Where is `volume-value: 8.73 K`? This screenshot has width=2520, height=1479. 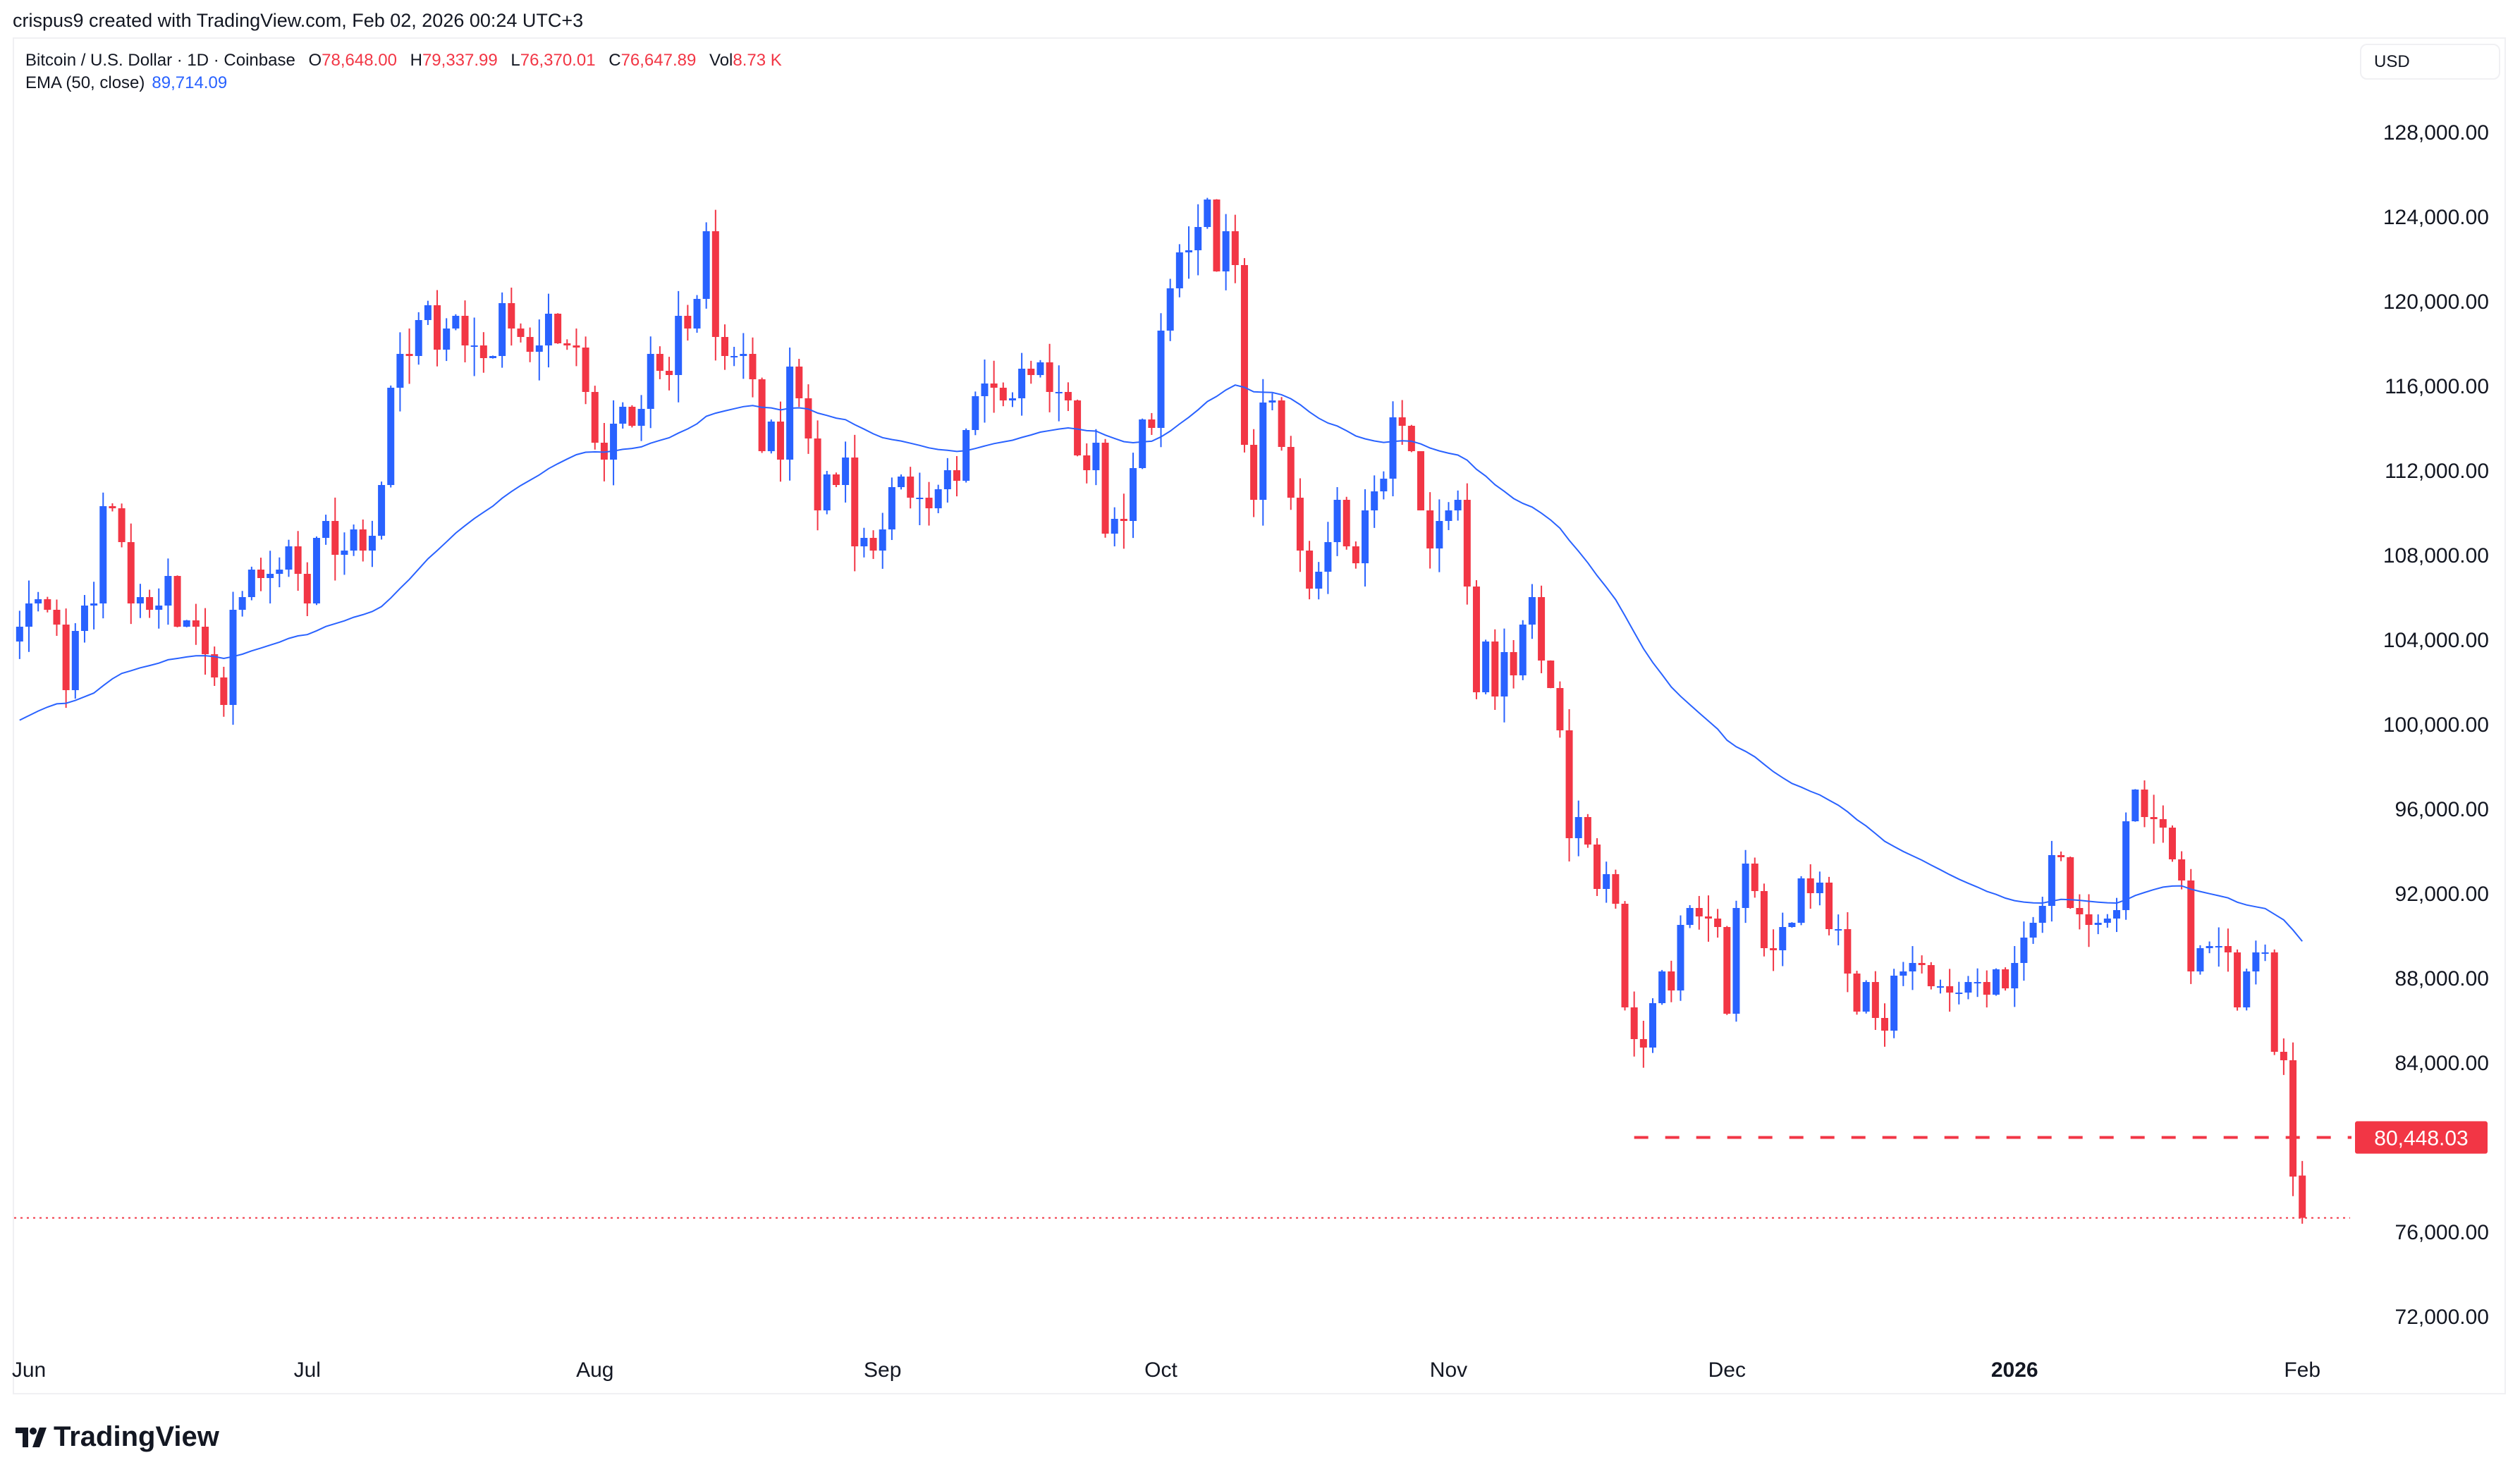
volume-value: 8.73 K is located at coordinates (757, 60).